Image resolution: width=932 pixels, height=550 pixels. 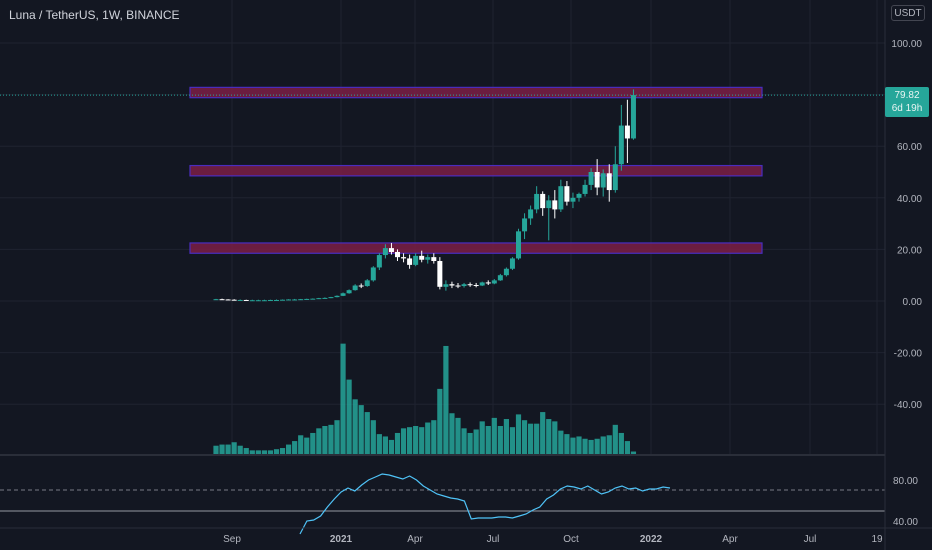 What do you see at coordinates (909, 147) in the screenshot?
I see `price-tick-label: 60.00` at bounding box center [909, 147].